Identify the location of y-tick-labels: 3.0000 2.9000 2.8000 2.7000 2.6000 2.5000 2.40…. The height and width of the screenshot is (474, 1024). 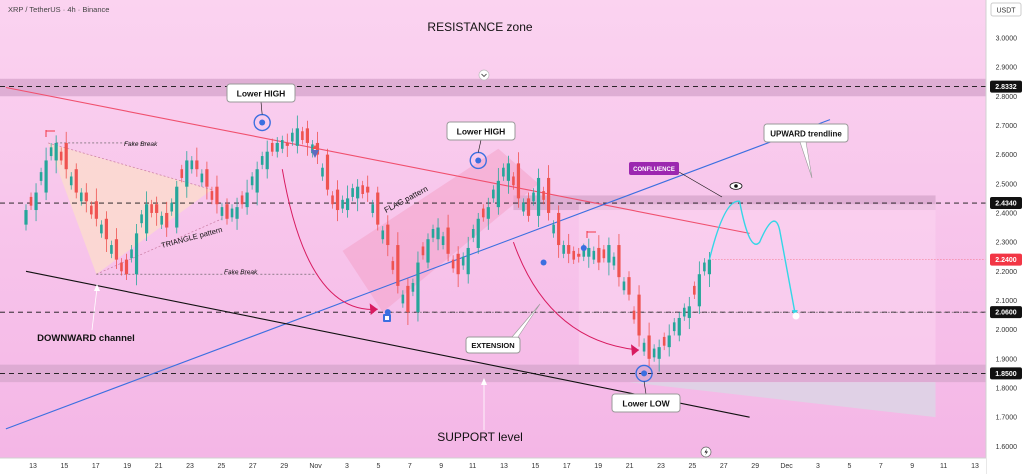
(1007, 242).